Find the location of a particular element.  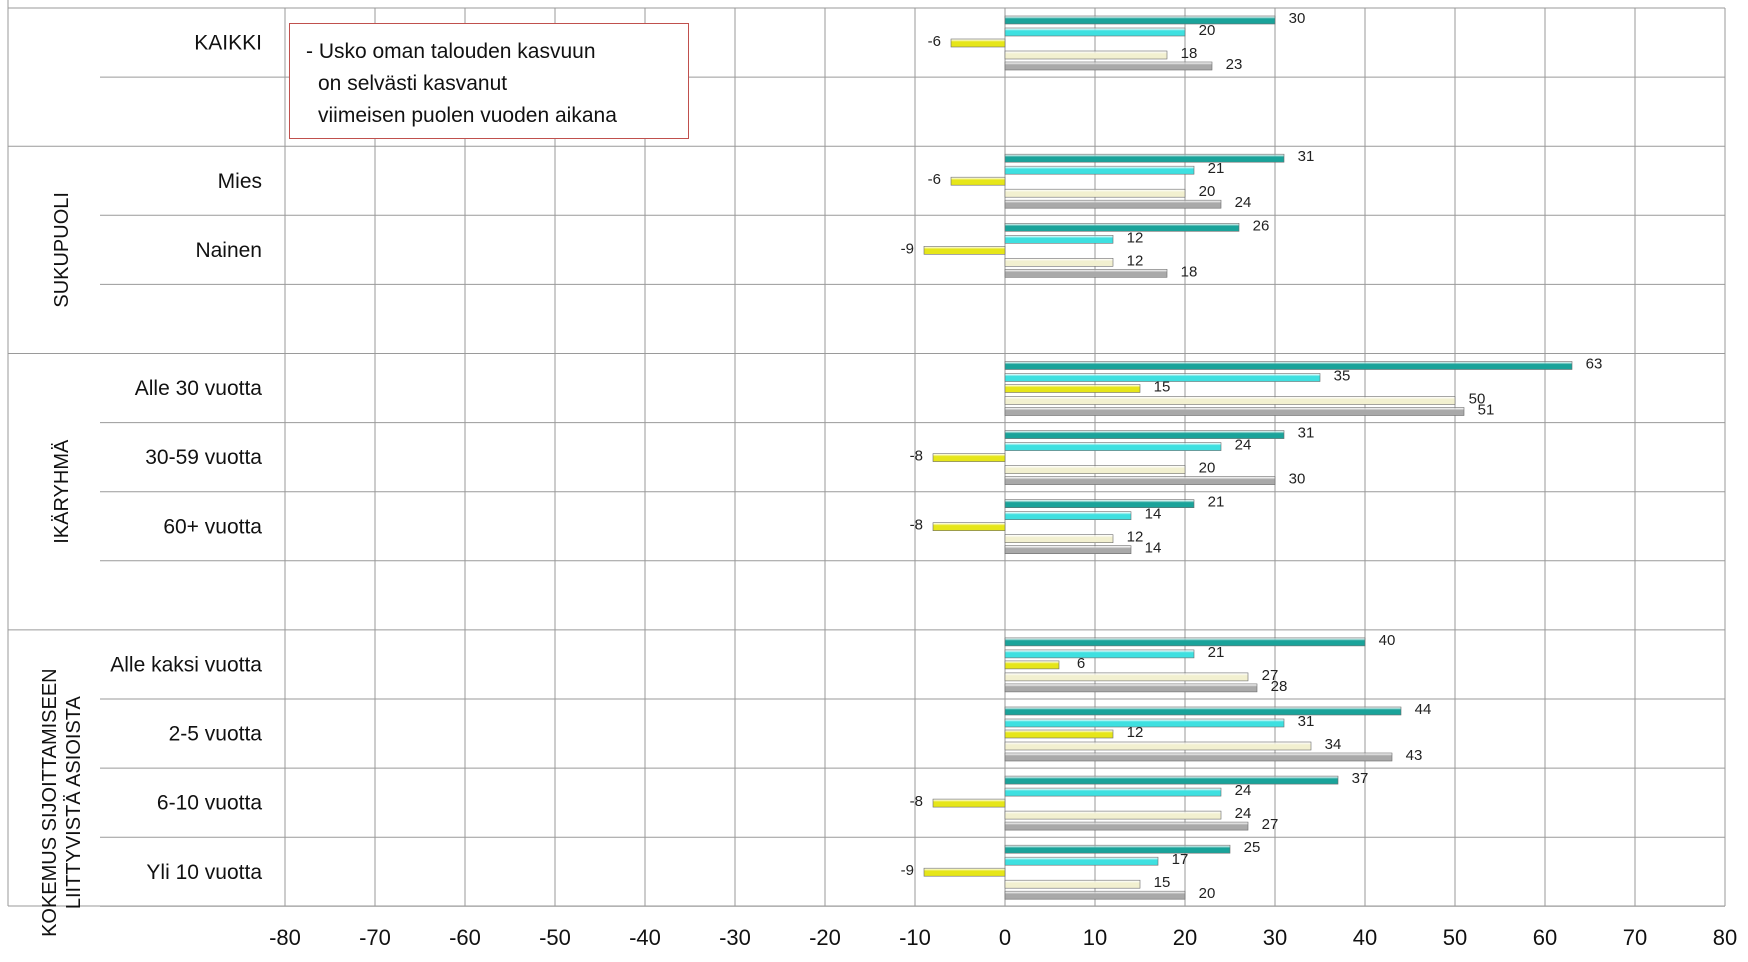

data-label: 35 is located at coordinates (1342, 376).